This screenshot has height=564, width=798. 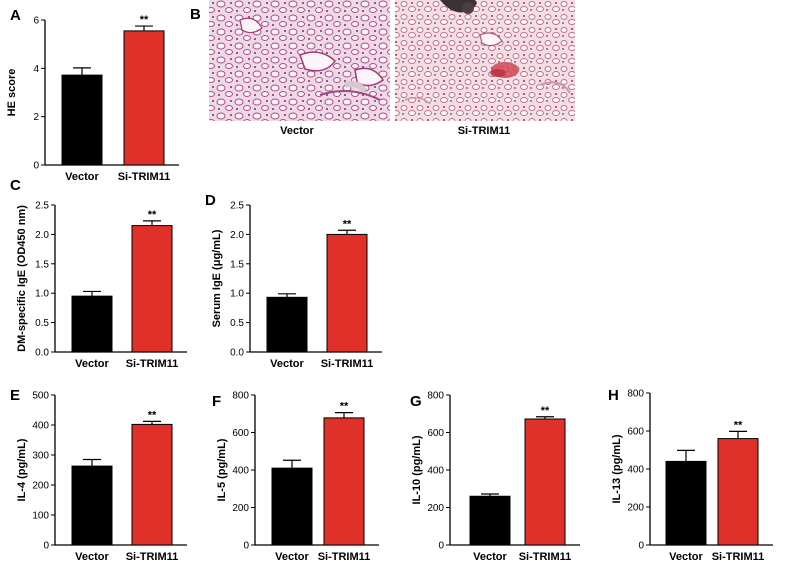 What do you see at coordinates (22, 469) in the screenshot?
I see `y-axis-label: IL-4 (pg/mL)` at bounding box center [22, 469].